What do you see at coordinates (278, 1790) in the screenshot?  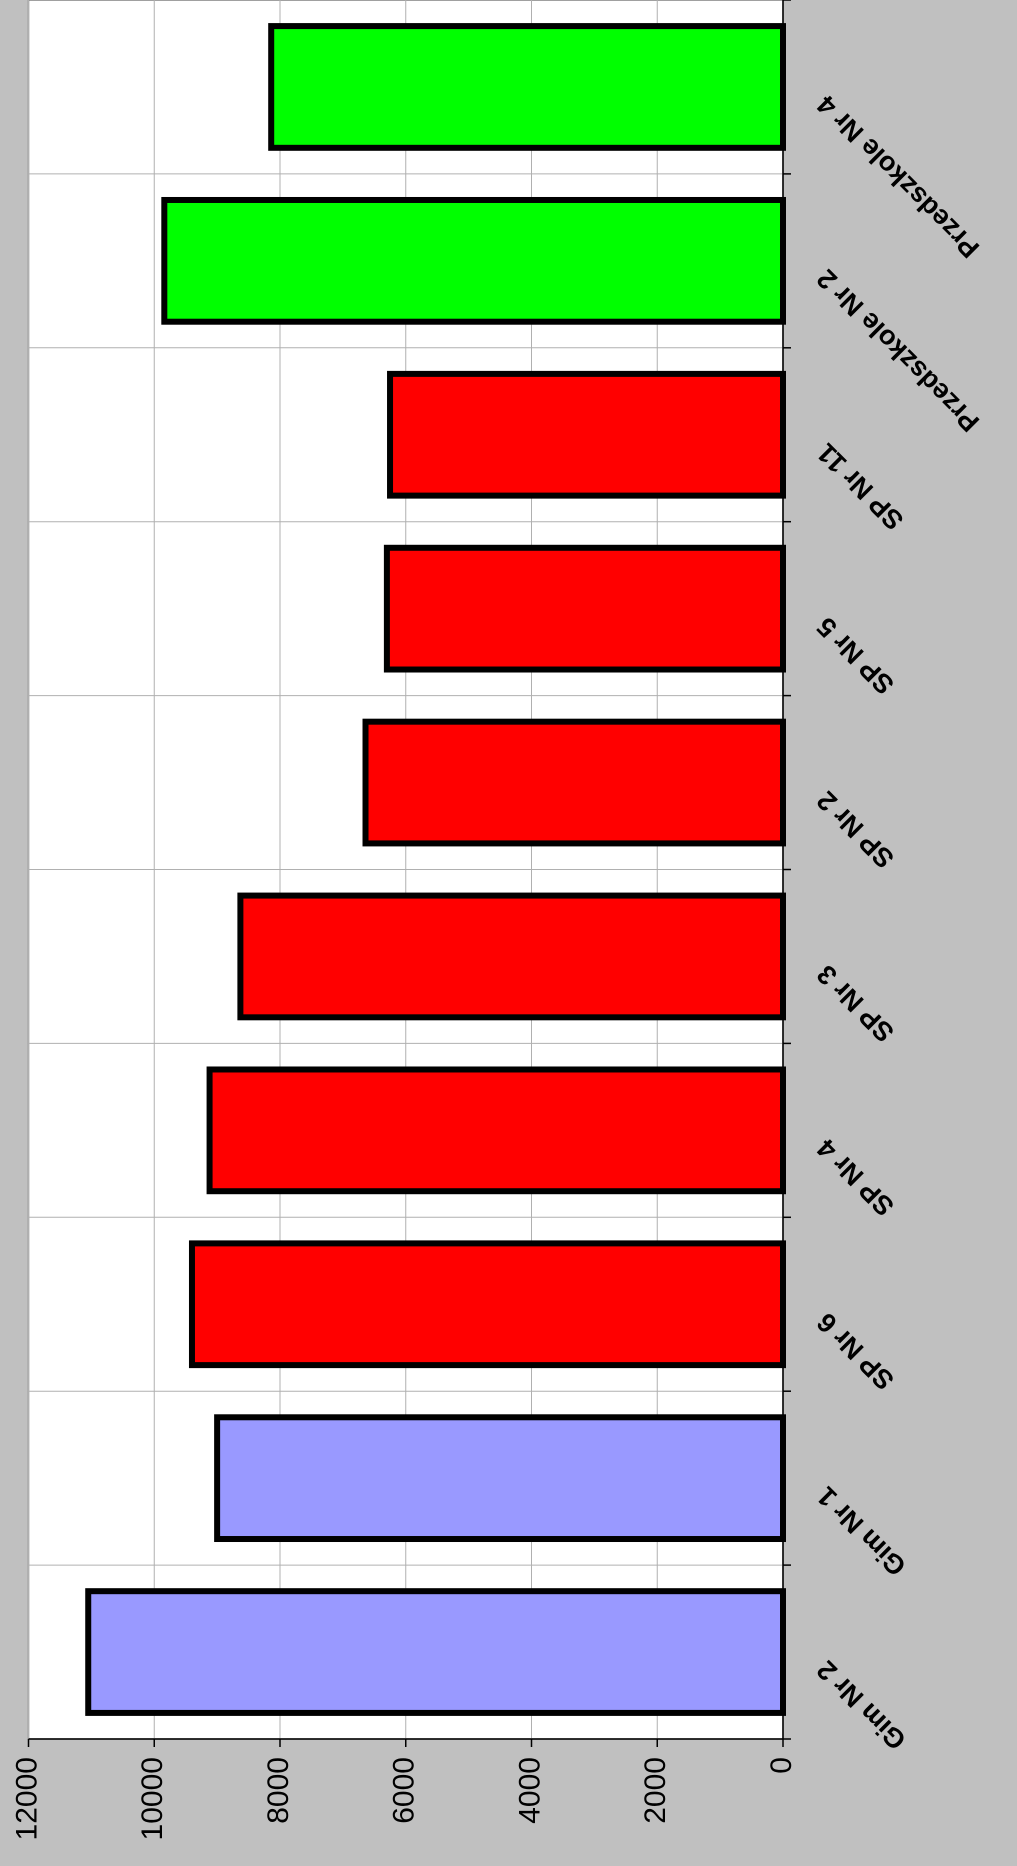 I see `y-tick-label: 8000` at bounding box center [278, 1790].